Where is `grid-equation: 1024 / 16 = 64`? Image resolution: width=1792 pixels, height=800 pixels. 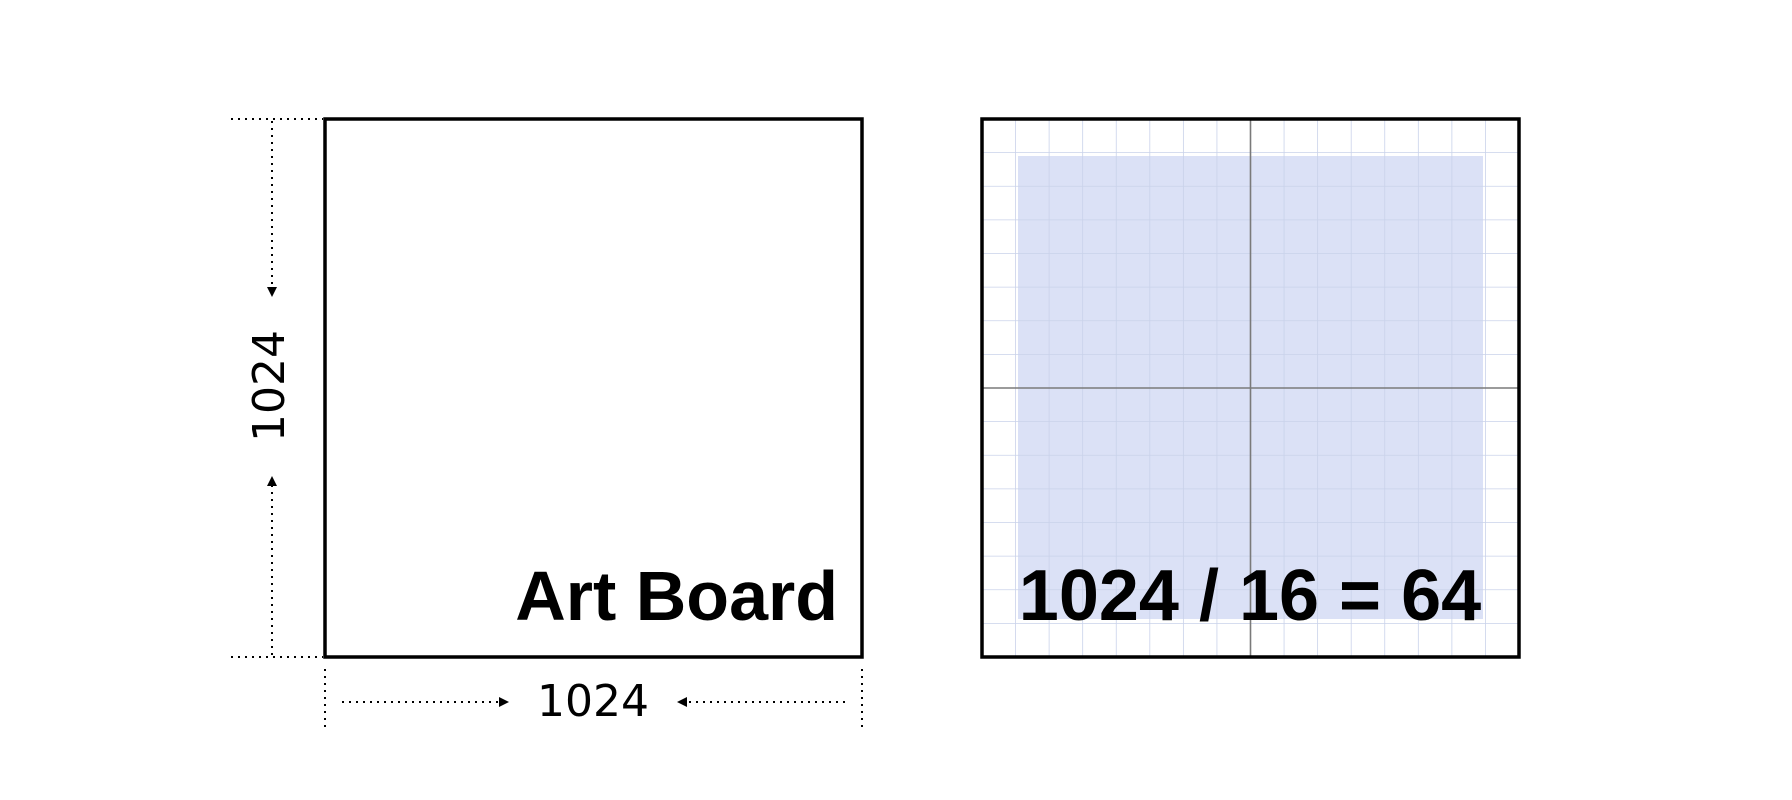
grid-equation: 1024 / 16 = 64 is located at coordinates (1250, 596).